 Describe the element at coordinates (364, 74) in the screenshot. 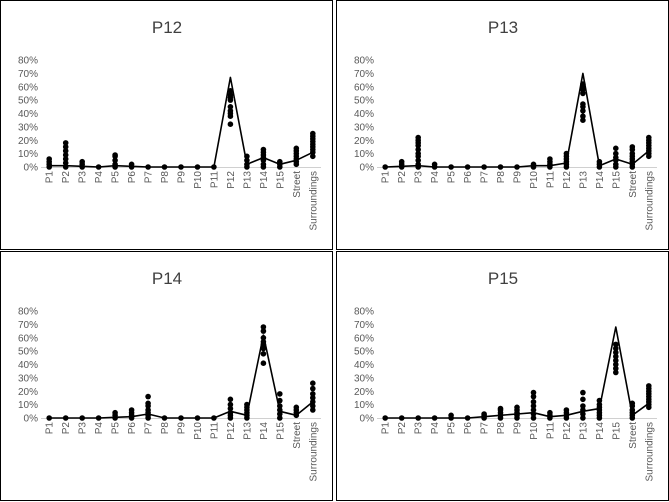

I see `y-tick-label: 70%` at that location.